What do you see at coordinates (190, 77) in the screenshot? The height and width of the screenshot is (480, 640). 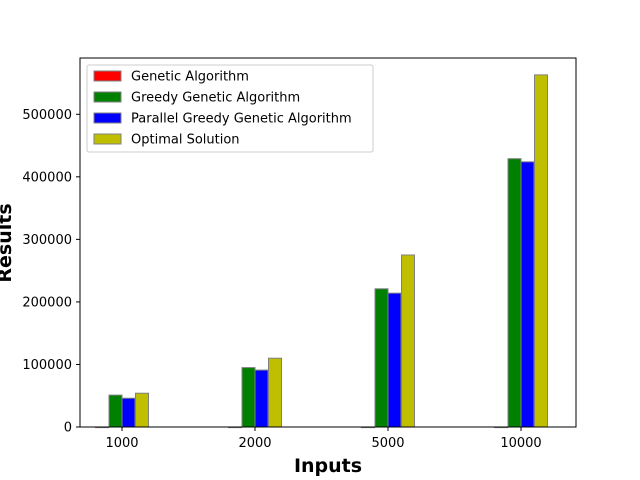 I see `legend-label: Genetic Algorithm` at bounding box center [190, 77].